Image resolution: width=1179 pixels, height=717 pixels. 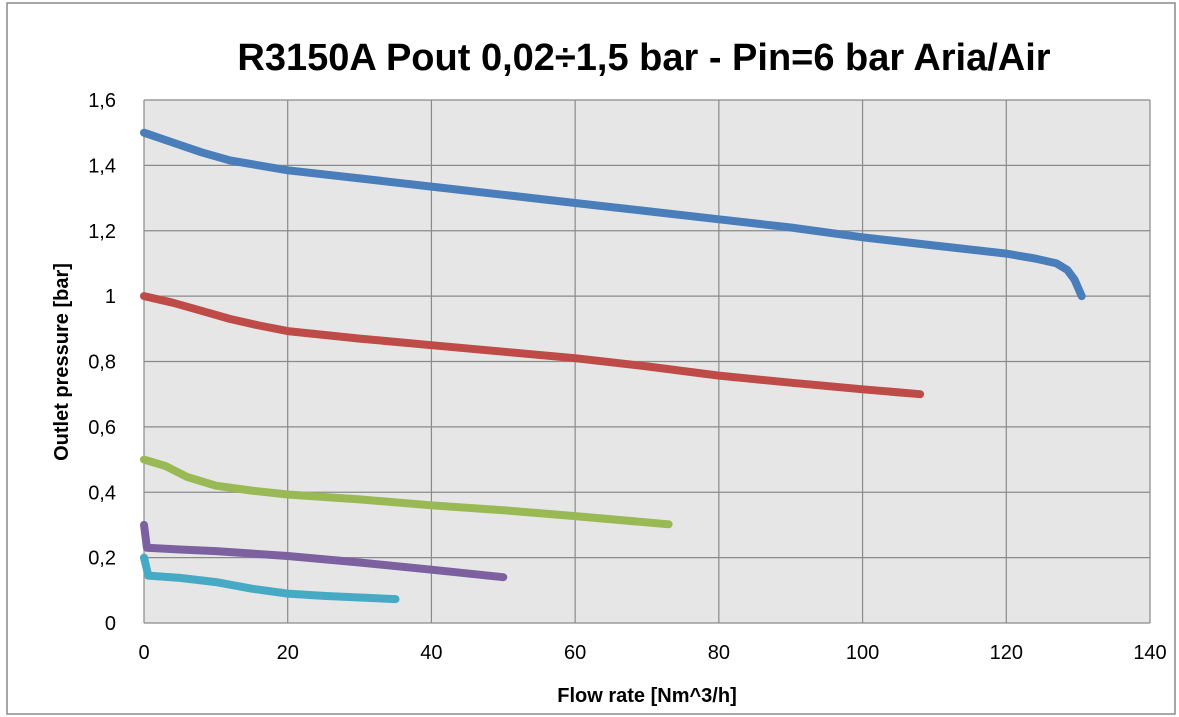 I want to click on x-axis-label: Flow rate [Nm^3/h], so click(x=646, y=696).